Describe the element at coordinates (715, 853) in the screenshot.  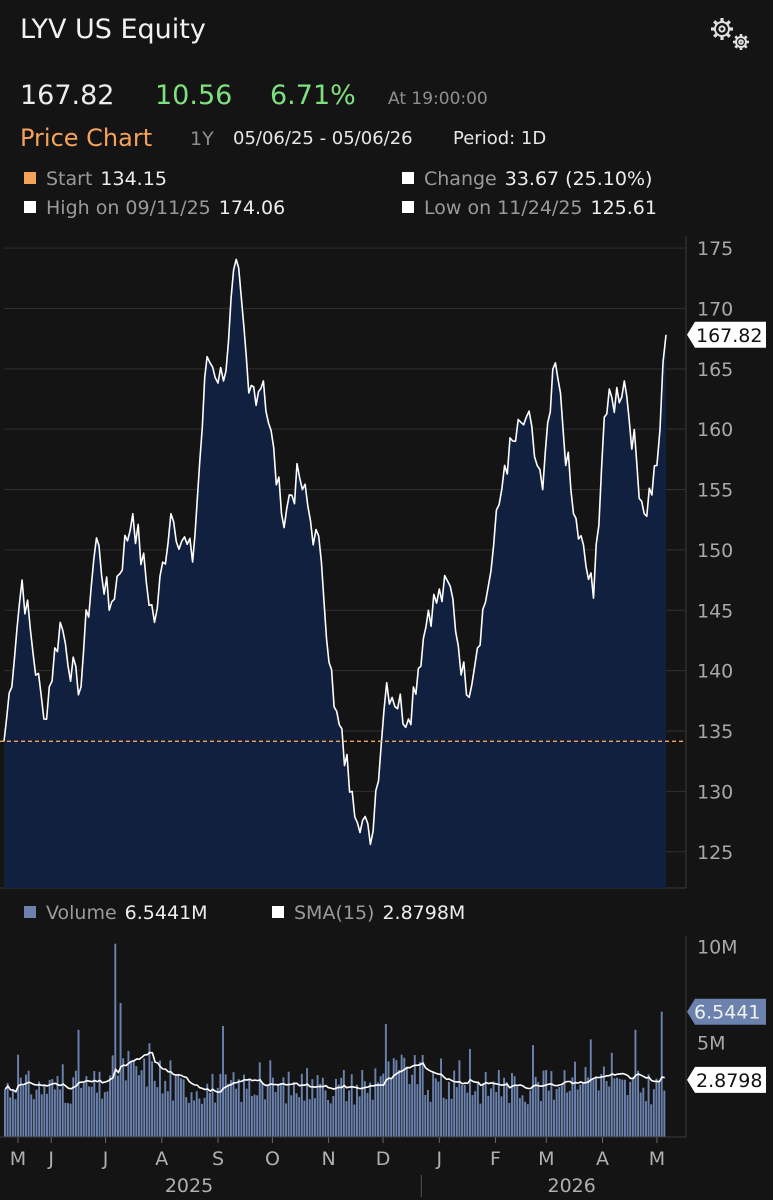
I see `price-tick-label: 125` at that location.